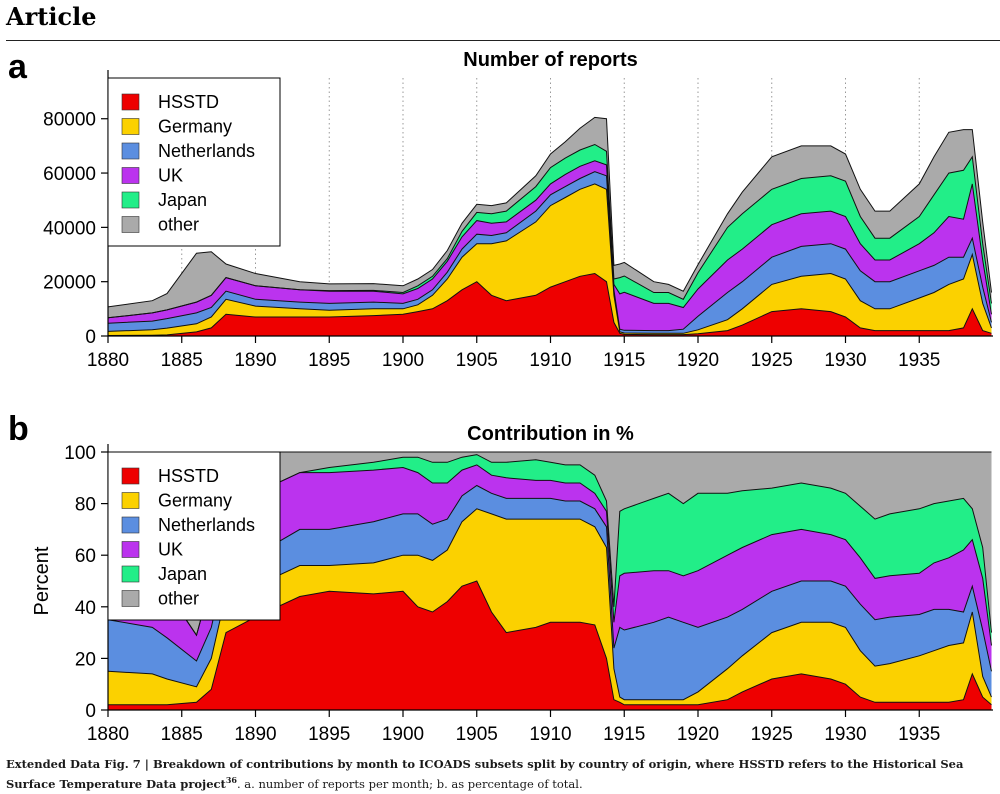 This screenshot has width=1000, height=794. Describe the element at coordinates (85, 556) in the screenshot. I see `y-tick-label: 60` at that location.